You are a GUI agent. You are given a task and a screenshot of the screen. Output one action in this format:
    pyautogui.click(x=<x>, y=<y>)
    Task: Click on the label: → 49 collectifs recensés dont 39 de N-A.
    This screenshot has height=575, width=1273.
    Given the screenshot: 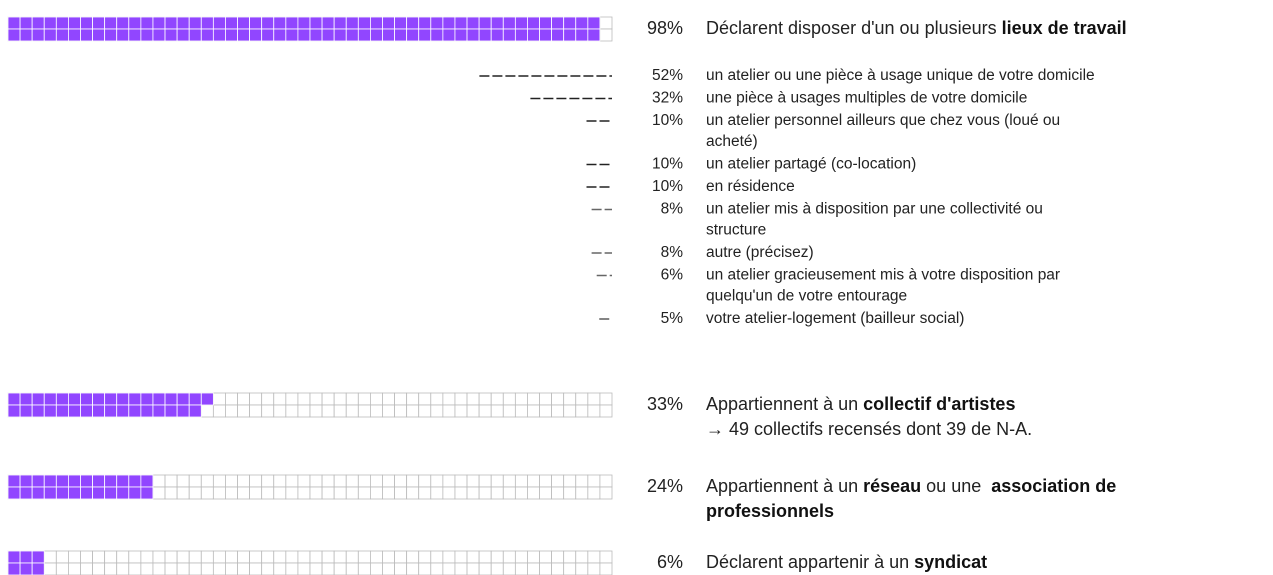 What is the action you would take?
    pyautogui.click(x=869, y=429)
    